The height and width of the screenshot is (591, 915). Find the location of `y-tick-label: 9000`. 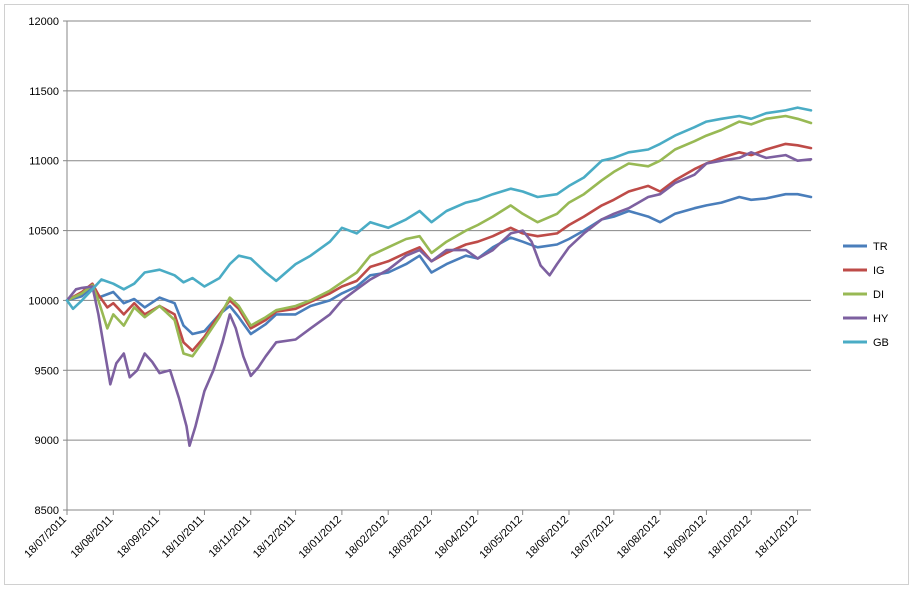

y-tick-label: 9000 is located at coordinates (47, 441).